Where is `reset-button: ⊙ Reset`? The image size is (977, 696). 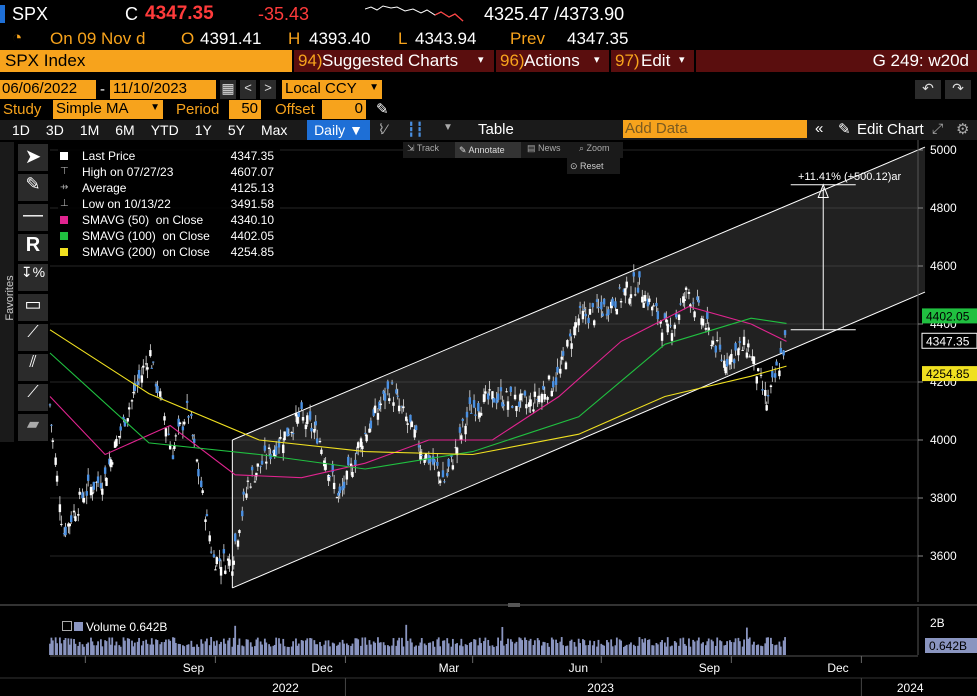
reset-button: ⊙ Reset is located at coordinates (593, 166).